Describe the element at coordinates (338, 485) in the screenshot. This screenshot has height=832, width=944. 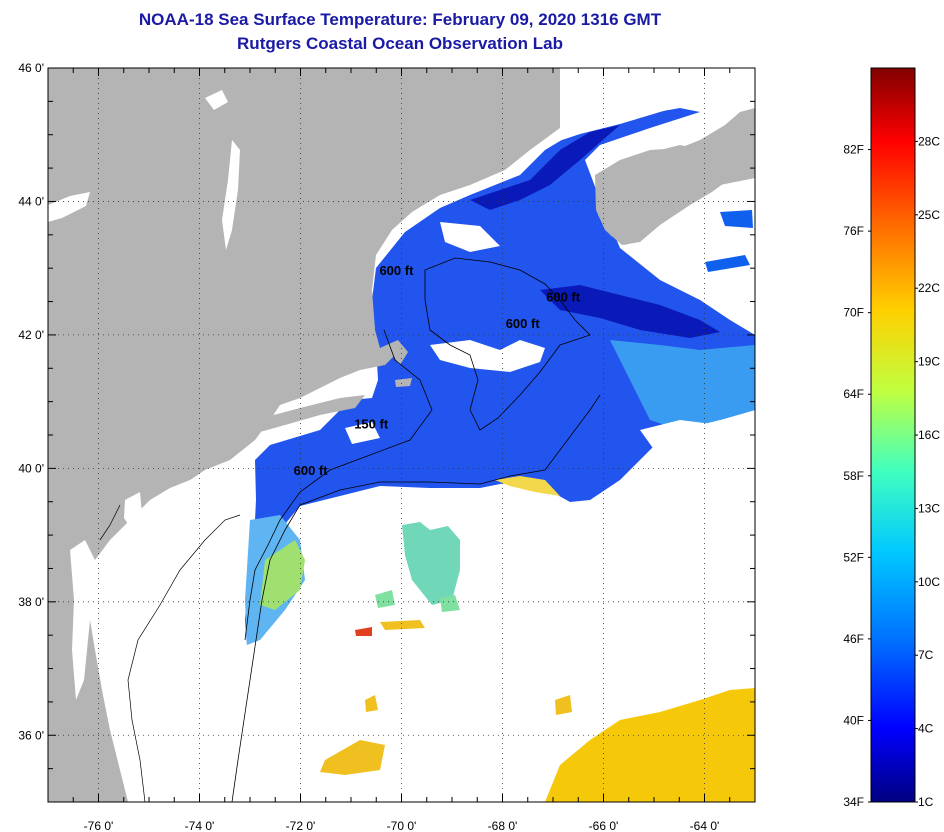
I see `contour-150ft` at that location.